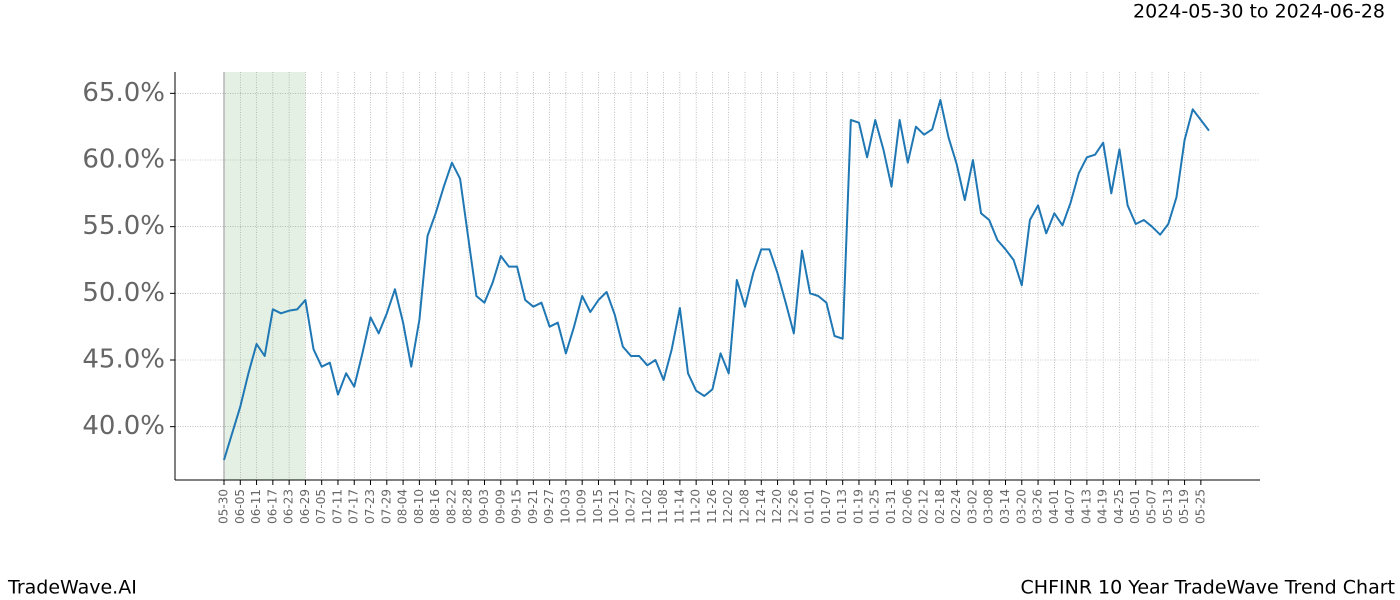 This screenshot has width=1400, height=600. What do you see at coordinates (1135, 506) in the screenshot?
I see `x-tick-label: 05-01` at bounding box center [1135, 506].